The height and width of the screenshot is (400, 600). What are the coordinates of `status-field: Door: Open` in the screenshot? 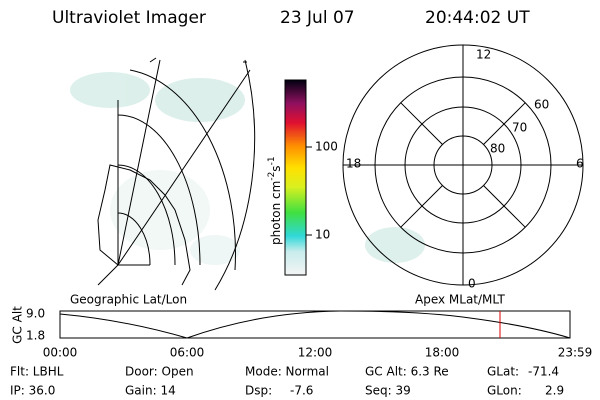 It's located at (159, 372).